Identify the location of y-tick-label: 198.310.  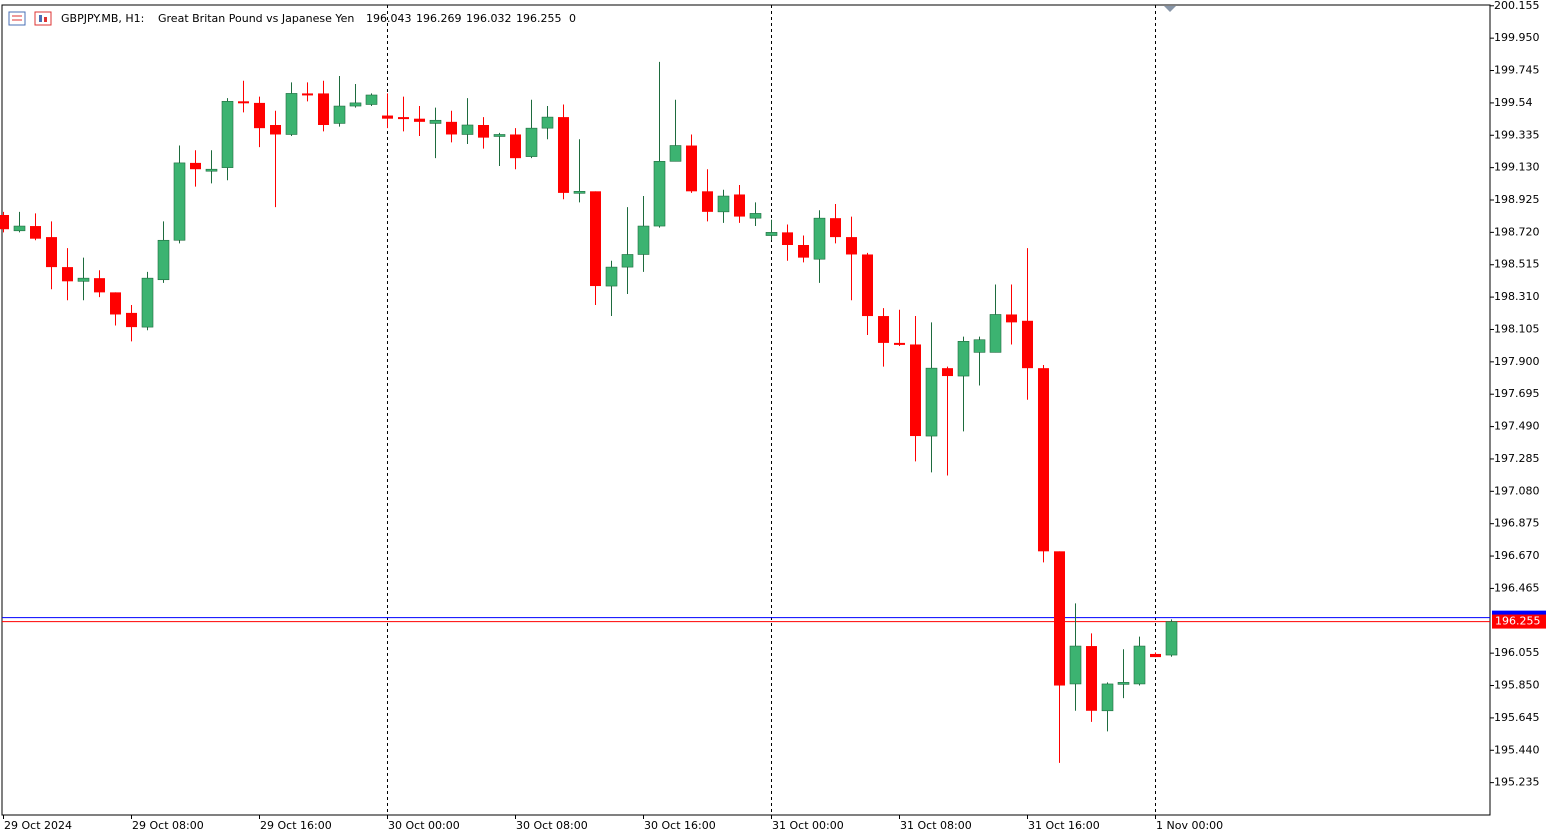
(1517, 296).